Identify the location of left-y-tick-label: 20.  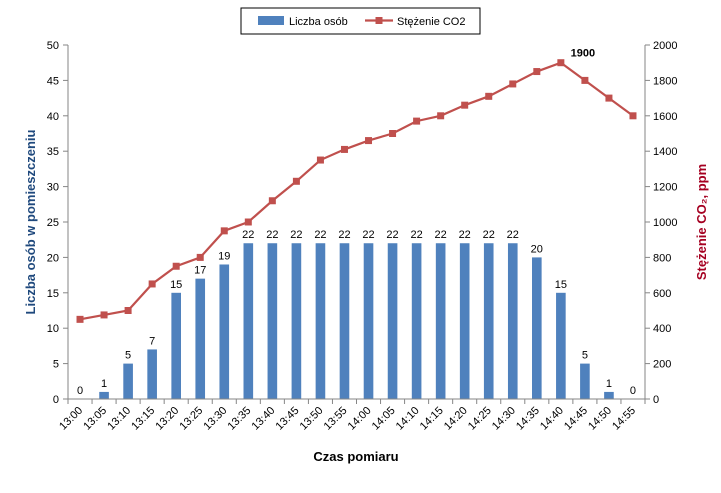
(53, 258).